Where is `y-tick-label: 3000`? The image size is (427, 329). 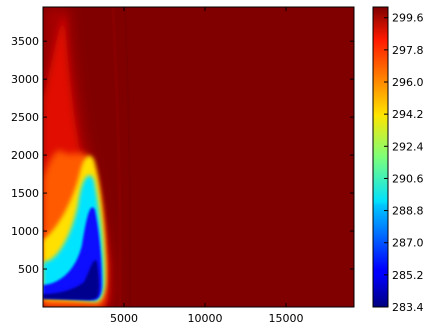 y-tick-label: 3000 is located at coordinates (25, 79).